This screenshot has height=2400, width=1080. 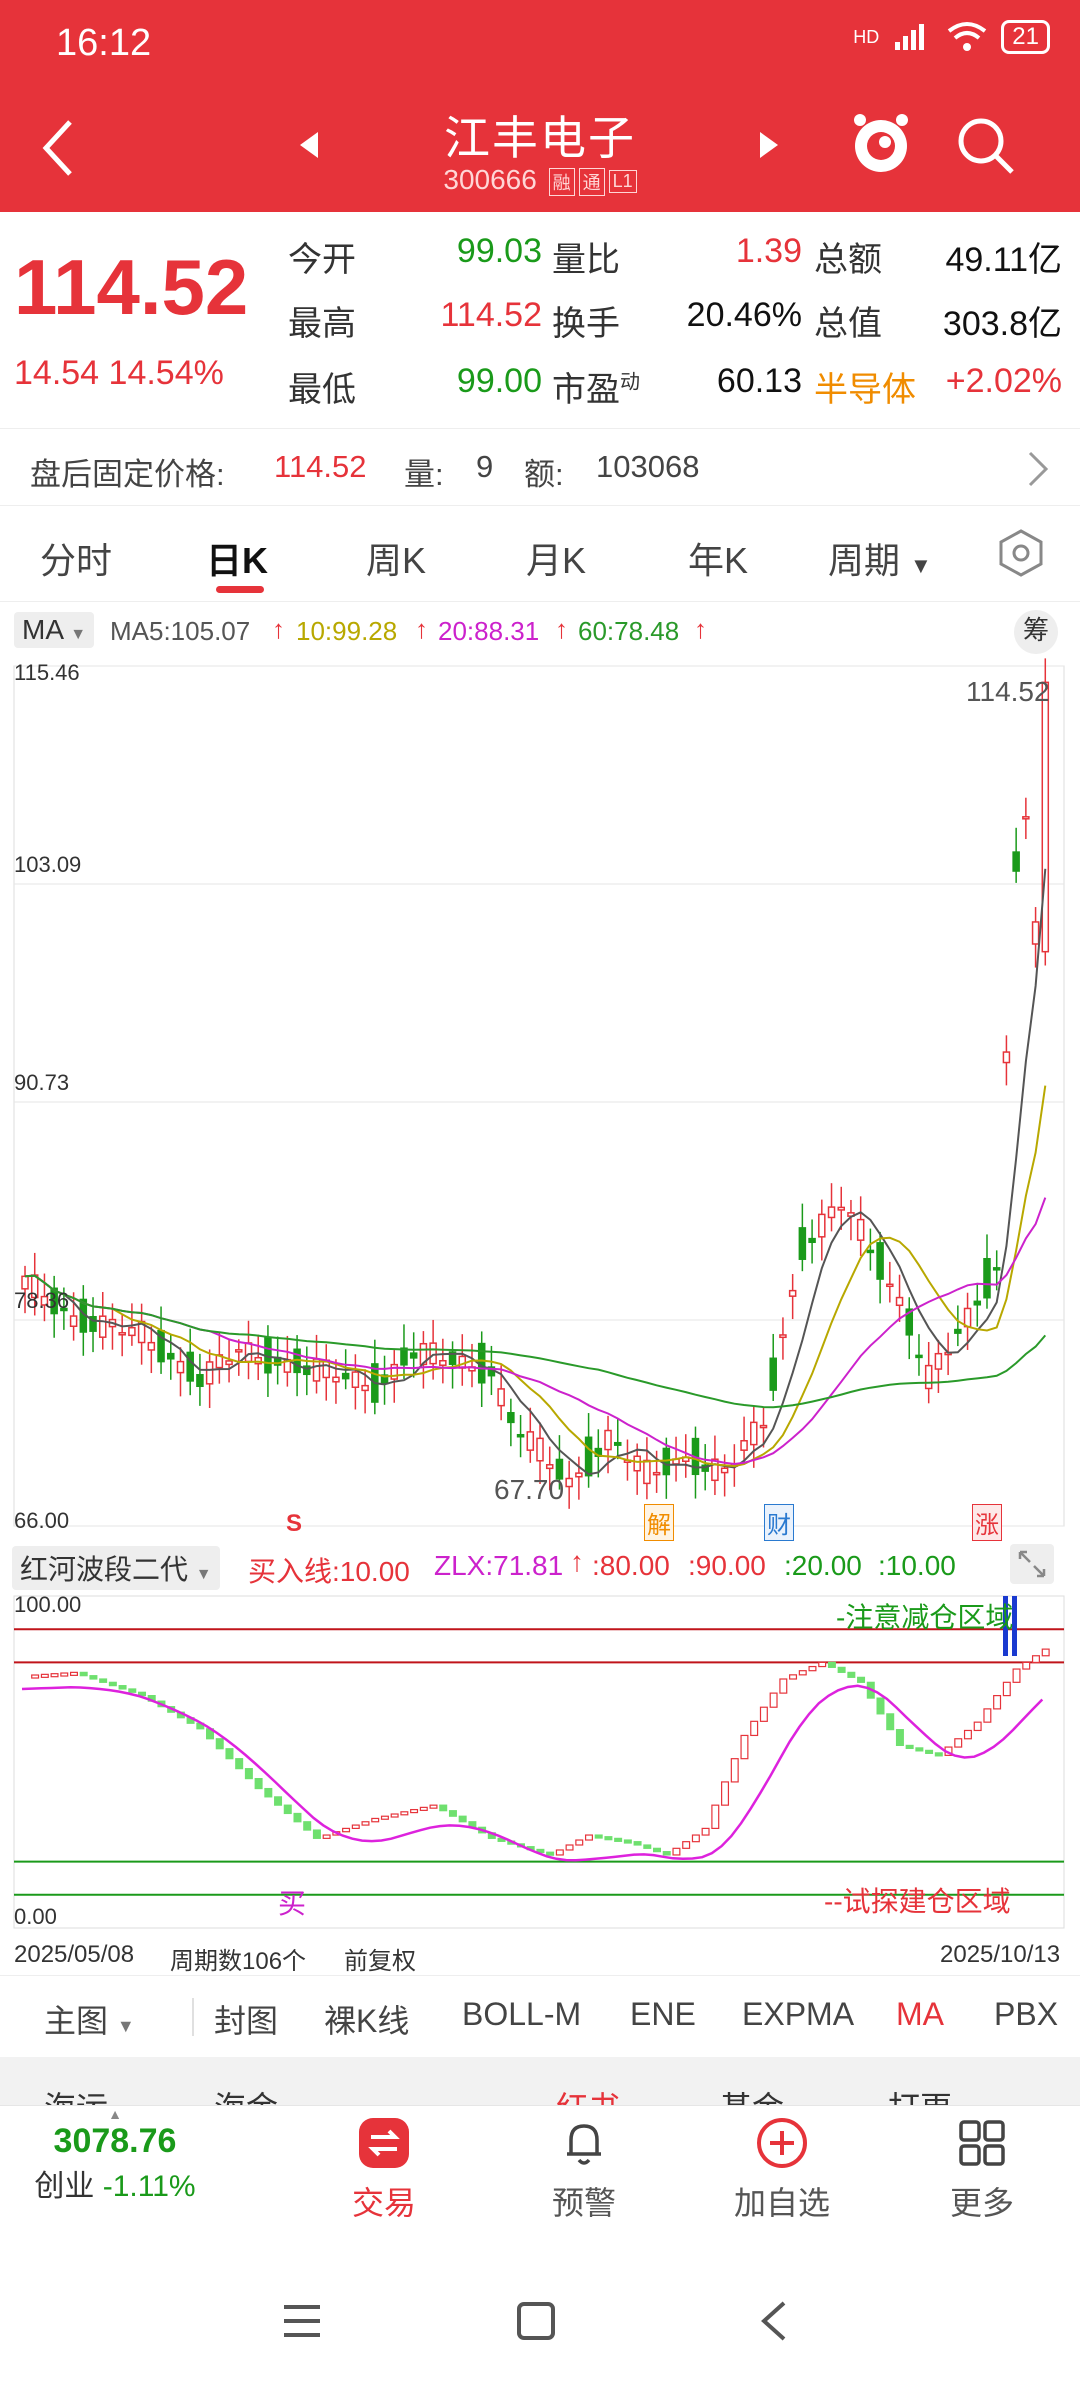 I want to click on cutoff-item-1: 海运, so click(x=76, y=2094).